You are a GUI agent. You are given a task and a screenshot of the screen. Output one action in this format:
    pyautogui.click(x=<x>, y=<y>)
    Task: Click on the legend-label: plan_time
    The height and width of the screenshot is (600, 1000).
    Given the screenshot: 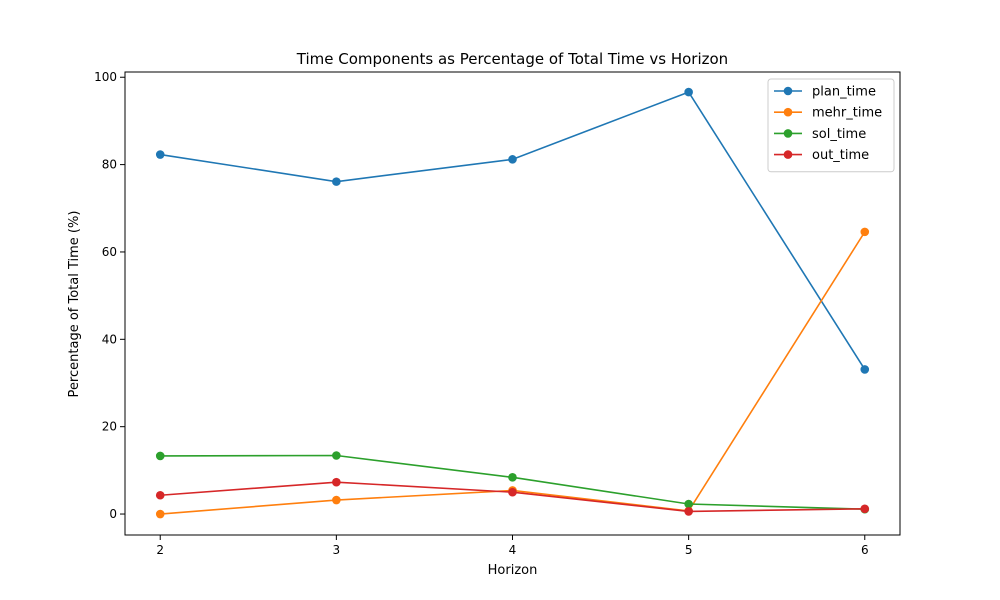 What is the action you would take?
    pyautogui.click(x=844, y=92)
    